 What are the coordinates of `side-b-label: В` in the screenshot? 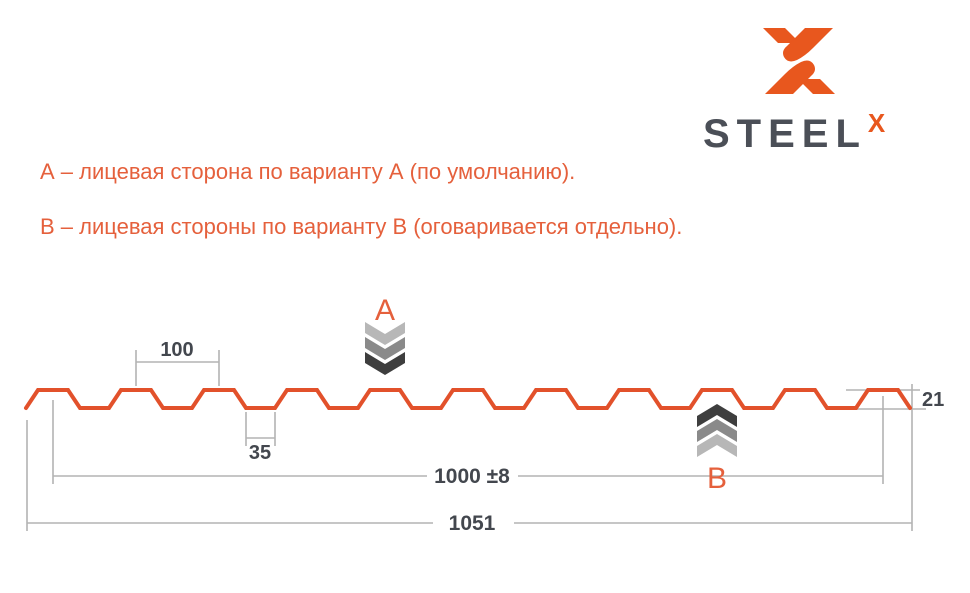 It's located at (717, 478).